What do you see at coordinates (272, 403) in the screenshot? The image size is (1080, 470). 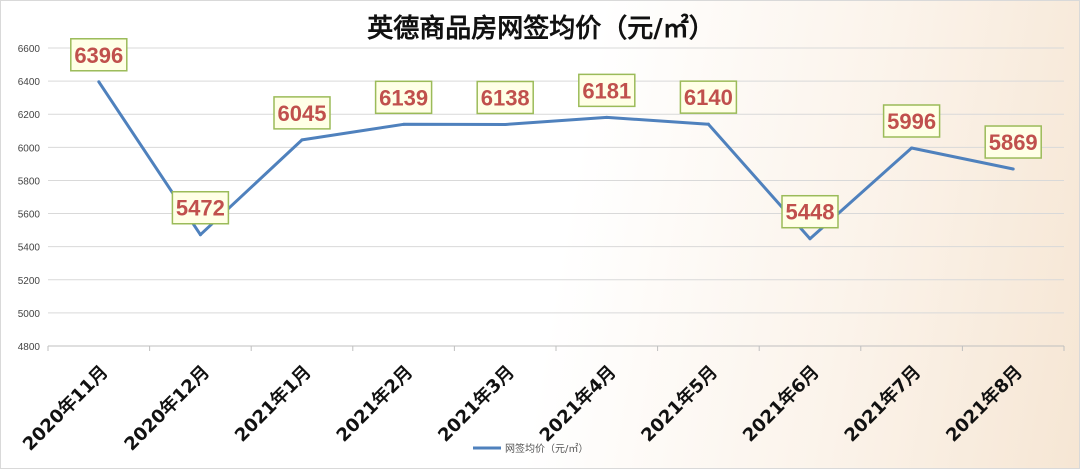 I see `x-tick-label: 2021年1月` at bounding box center [272, 403].